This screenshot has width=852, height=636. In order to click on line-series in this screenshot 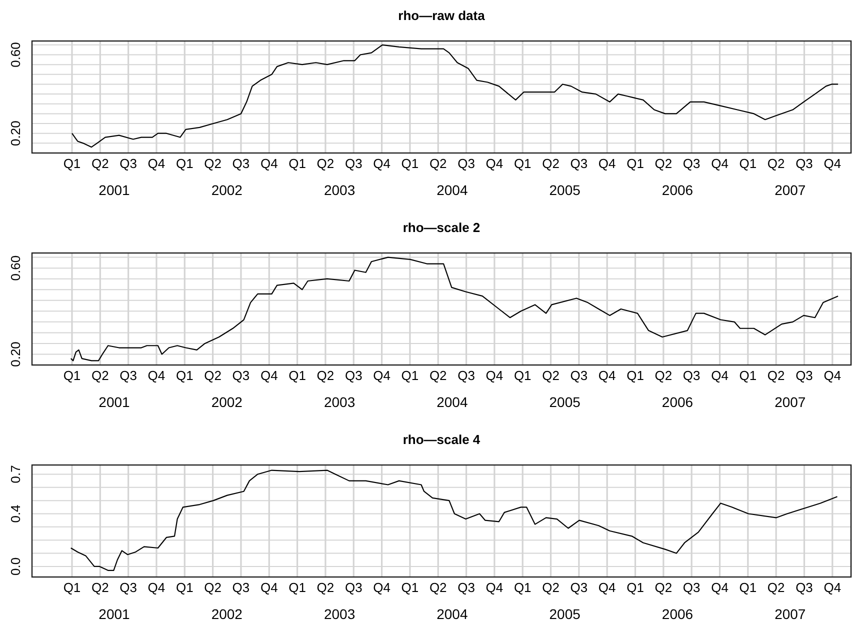, I will do `click(454, 520)`.